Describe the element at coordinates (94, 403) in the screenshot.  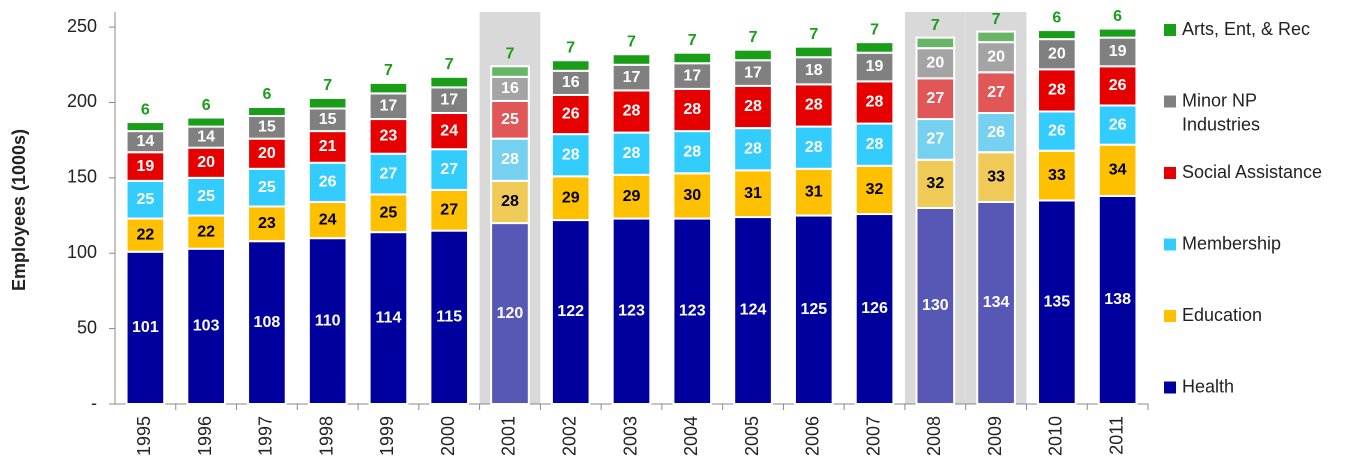
I see `y-tick-label: -` at that location.